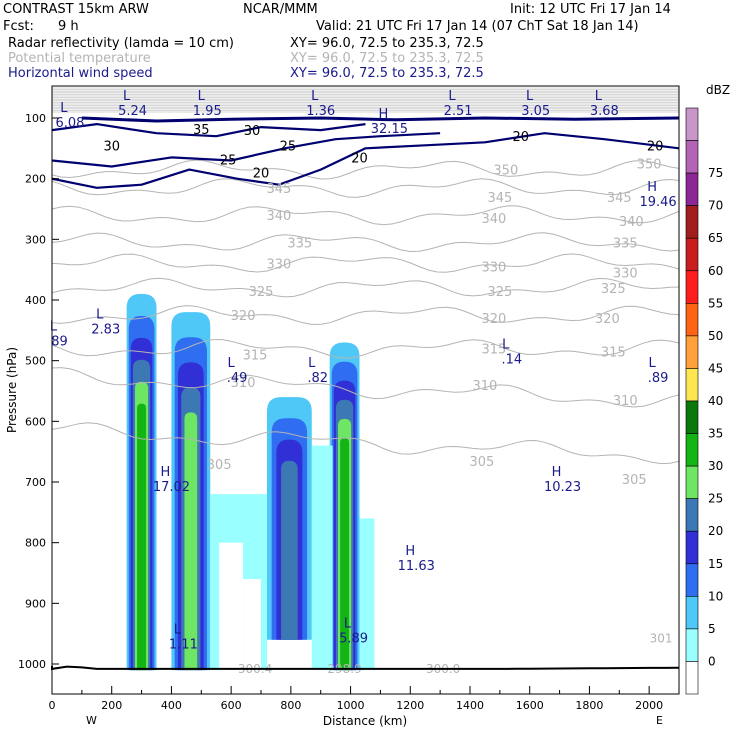 The height and width of the screenshot is (740, 740). I want to click on extremum-value-1: 5.24, so click(132, 111).